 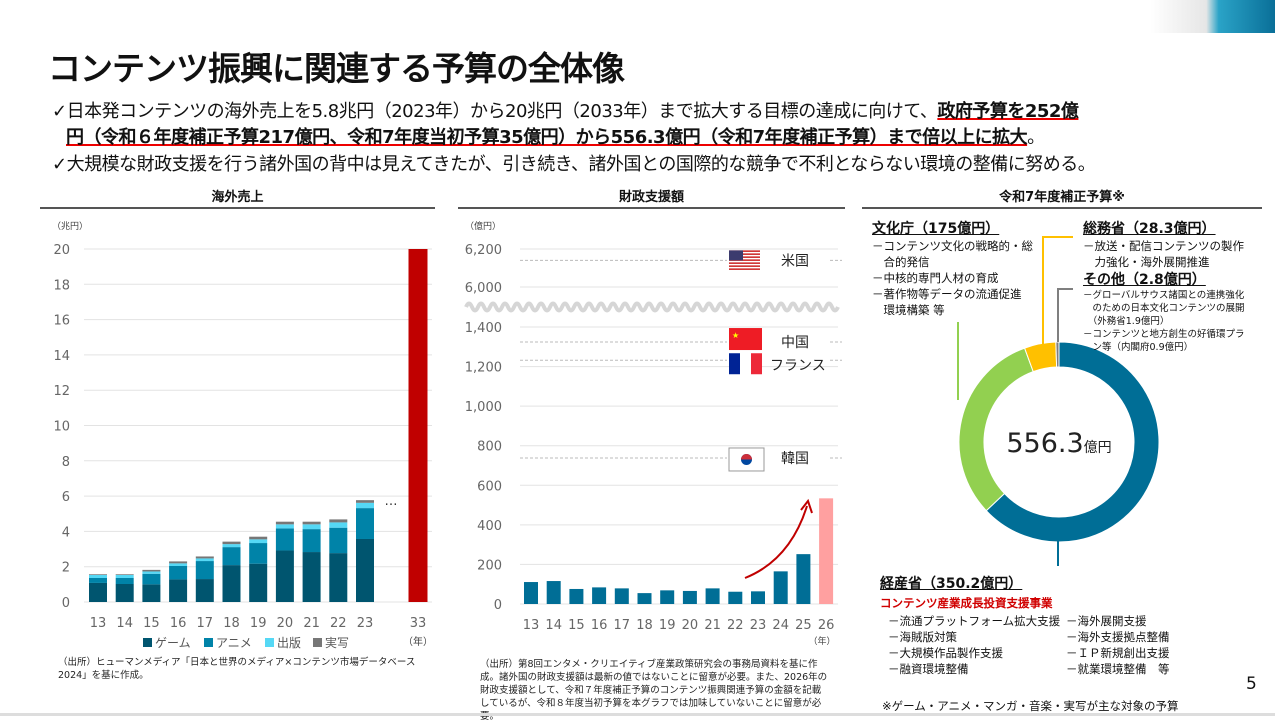 What do you see at coordinates (947, 294) in the screenshot?
I see `list-item: －著作物等データの流通促進` at bounding box center [947, 294].